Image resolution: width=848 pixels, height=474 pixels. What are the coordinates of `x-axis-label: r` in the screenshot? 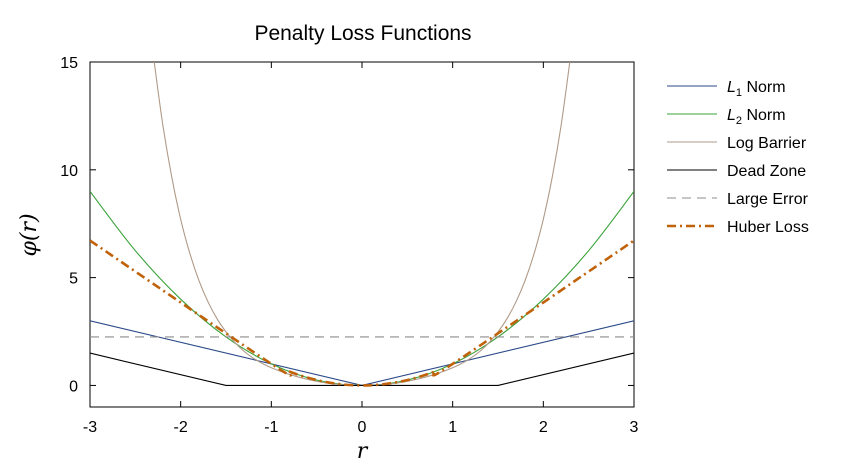 It's located at (363, 451).